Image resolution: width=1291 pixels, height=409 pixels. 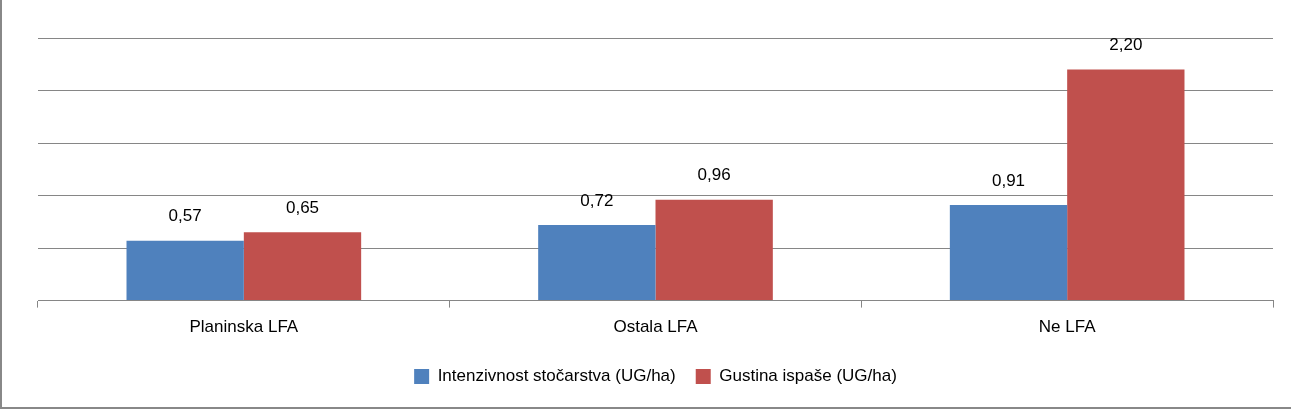 What do you see at coordinates (556, 376) in the screenshot?
I see `legend-label: Intenzivnost stočarstva (UG/ha)` at bounding box center [556, 376].